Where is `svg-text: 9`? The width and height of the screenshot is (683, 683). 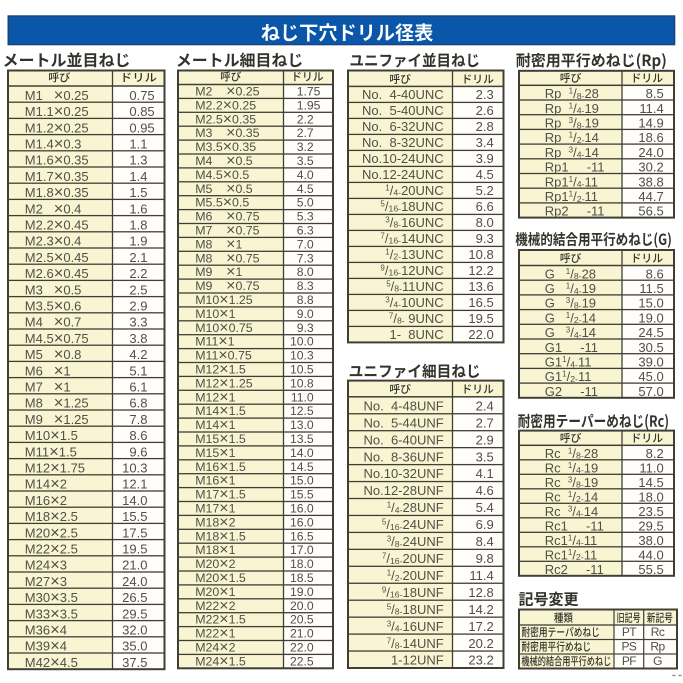
svg-text: 9 is located at coordinates (300, 328).